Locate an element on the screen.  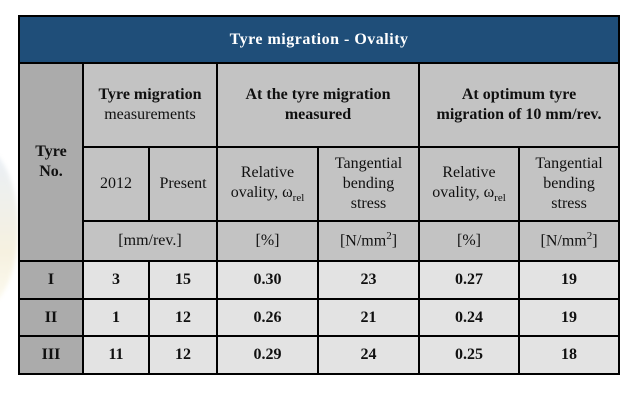
table-row-tyre-1: I 3 15 0.30 23 0.27 19 is located at coordinates (319, 280).